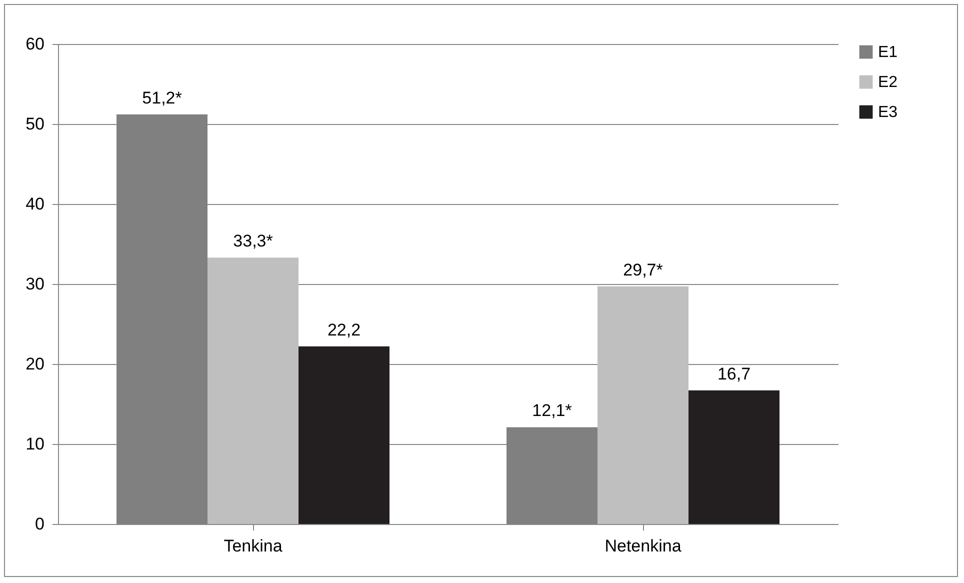 Image resolution: width=964 pixels, height=583 pixels. What do you see at coordinates (39, 524) in the screenshot?
I see `y-tick-label: 0` at bounding box center [39, 524].